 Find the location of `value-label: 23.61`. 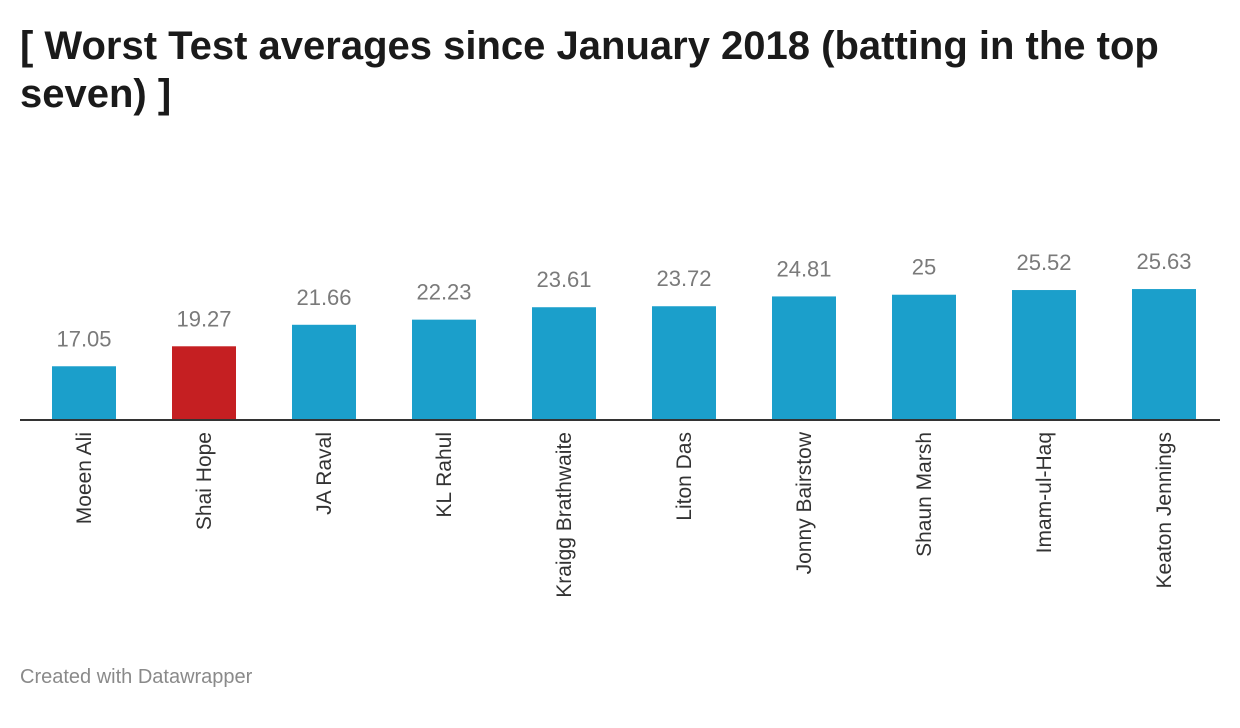

value-label: 23.61 is located at coordinates (563, 279).